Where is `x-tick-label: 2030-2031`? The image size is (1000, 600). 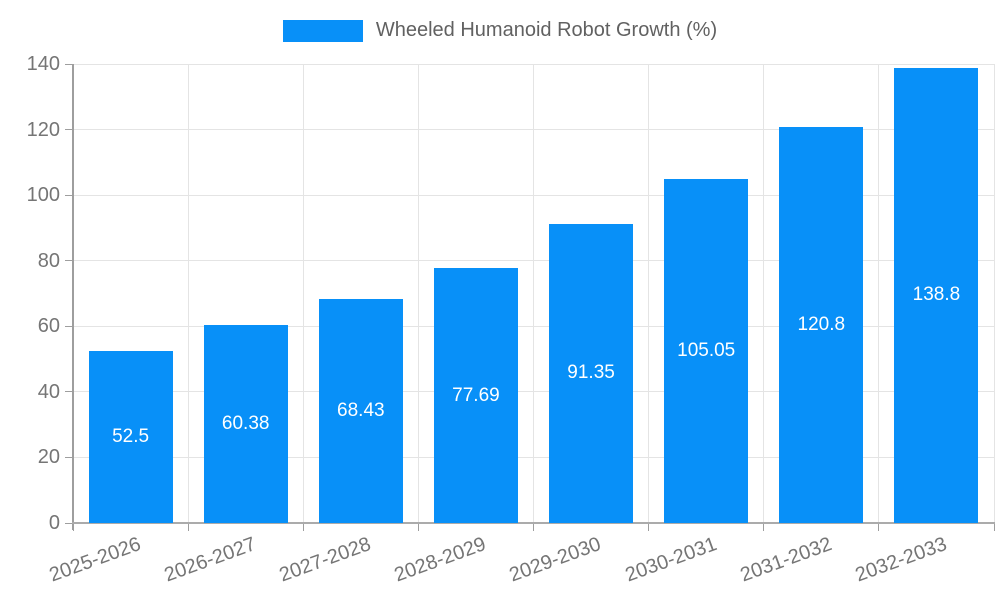
x-tick-label: 2030-2031 is located at coordinates (670, 560).